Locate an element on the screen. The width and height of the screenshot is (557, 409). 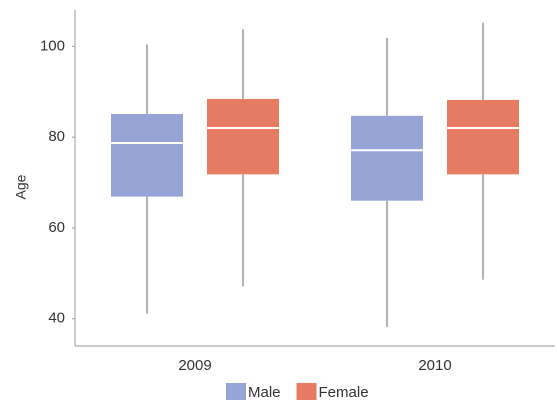
y-tick-label: 40 is located at coordinates (56, 318).